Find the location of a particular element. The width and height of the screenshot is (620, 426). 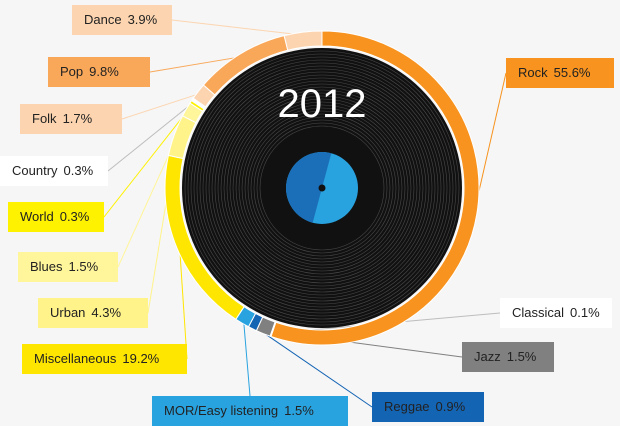

label-world: World 0.3% is located at coordinates (56, 217).